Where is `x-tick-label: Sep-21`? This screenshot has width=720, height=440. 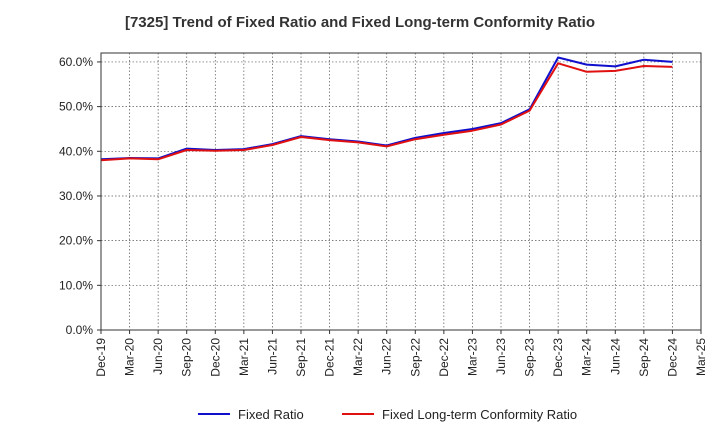
x-tick-label: Sep-21 is located at coordinates (301, 357).